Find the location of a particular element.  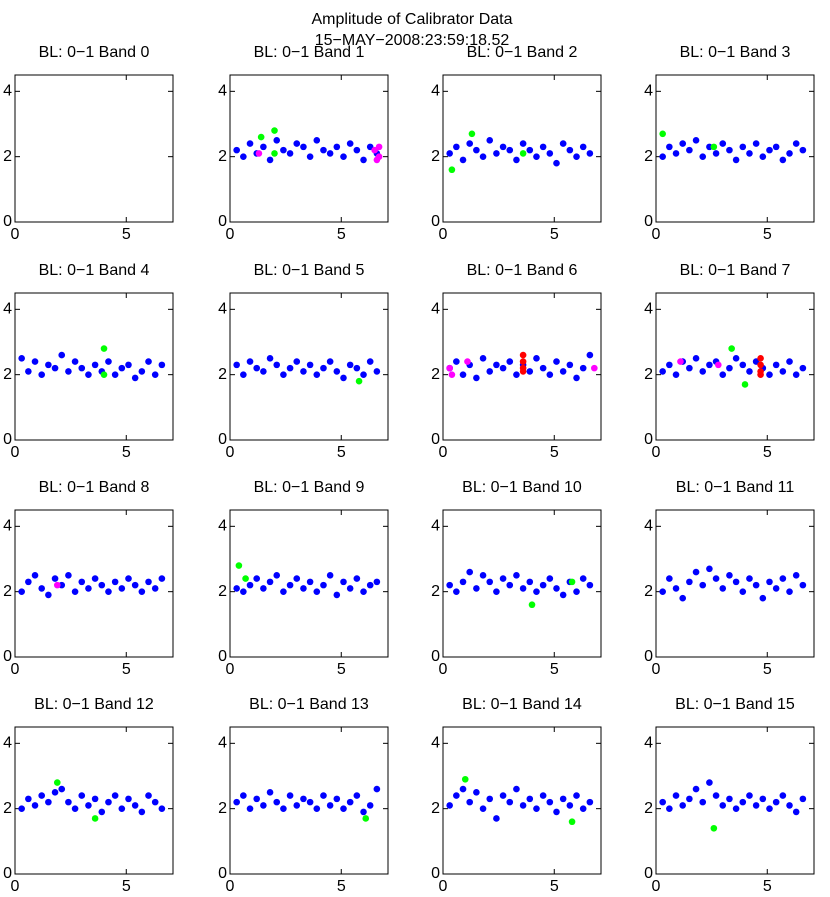

subplot-title: BL: 0−1 Band 9 is located at coordinates (309, 487).